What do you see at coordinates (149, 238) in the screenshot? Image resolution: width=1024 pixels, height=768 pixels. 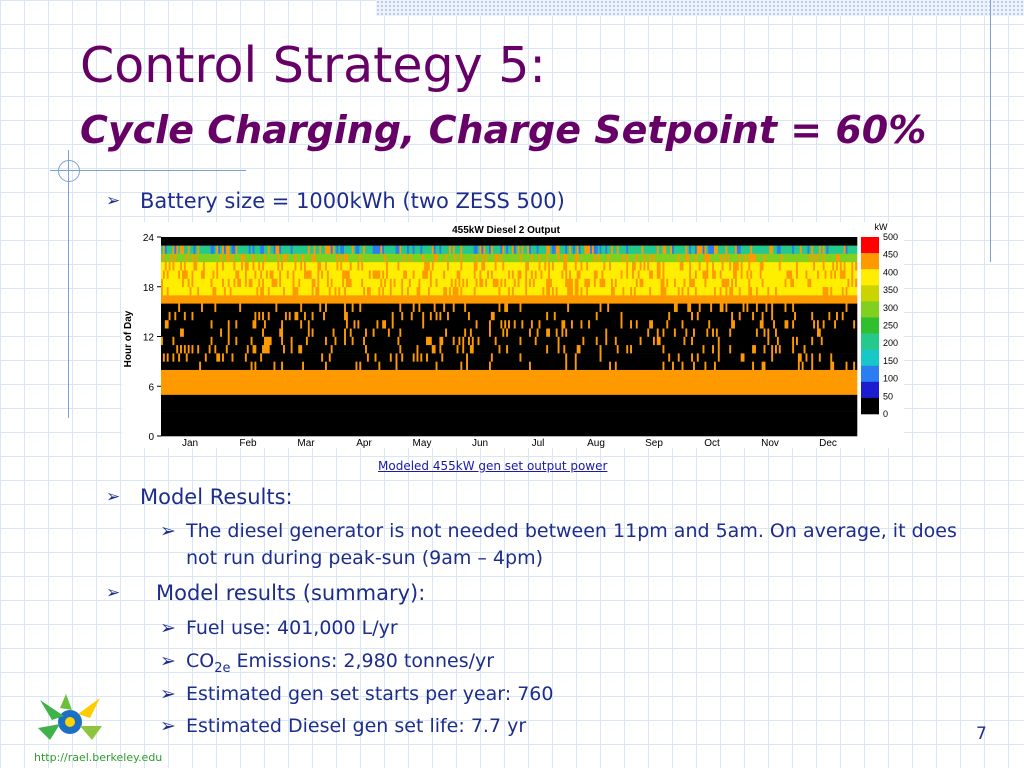 I see `y-tick-label: 24` at bounding box center [149, 238].